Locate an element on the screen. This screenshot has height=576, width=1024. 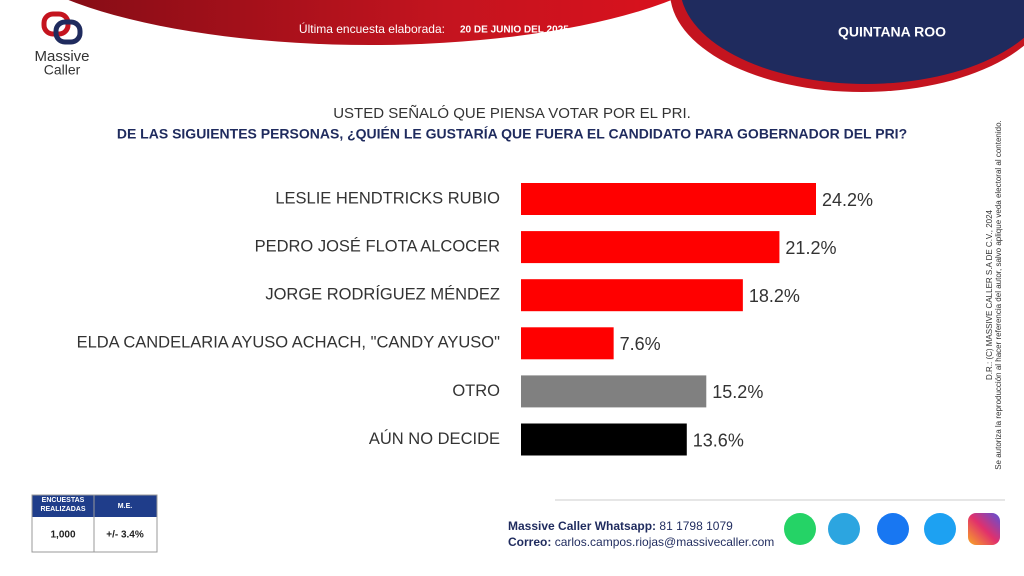
contact-value: carlos.campos.riojas@massivecaller.com is located at coordinates (665, 542).